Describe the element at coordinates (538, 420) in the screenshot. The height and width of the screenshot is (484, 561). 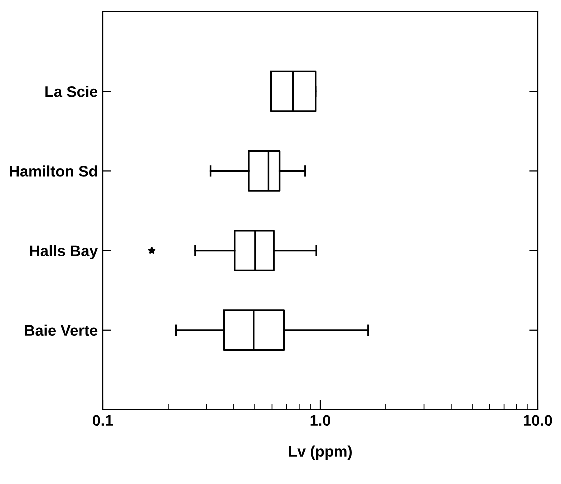
I see `x-tick-label: 10.0` at that location.